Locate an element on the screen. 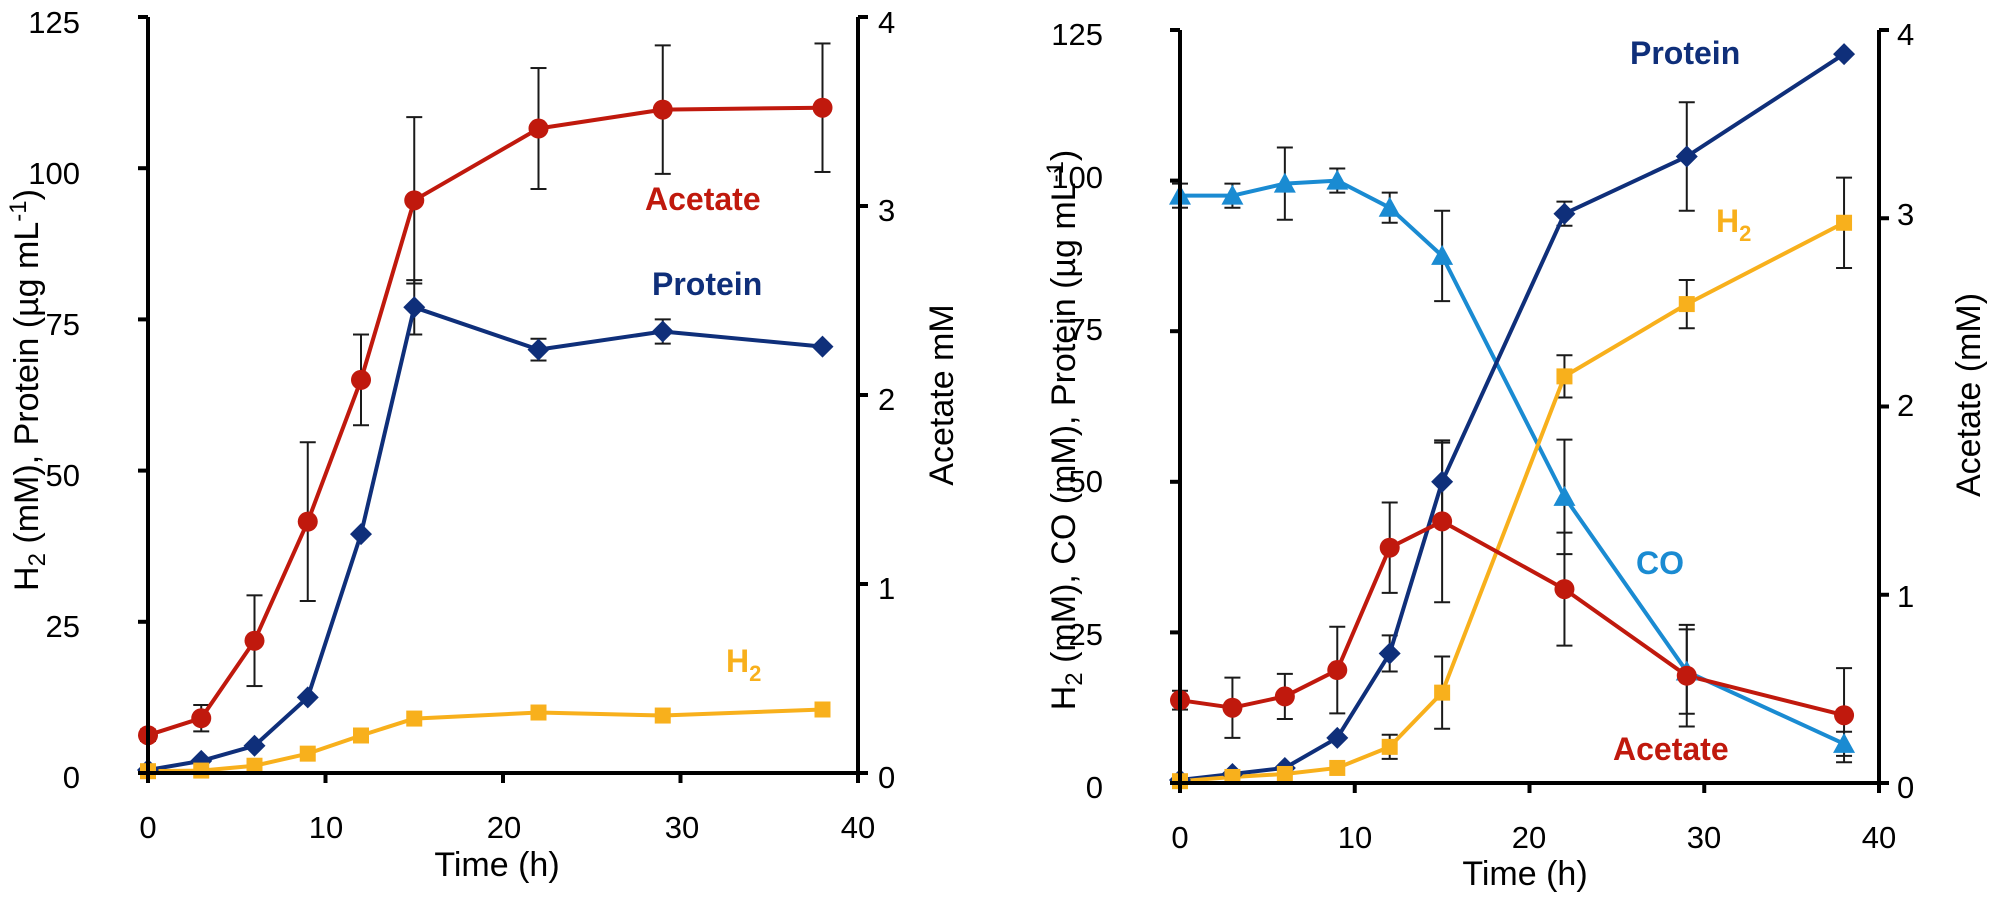  series-label-co: CO is located at coordinates (1660, 563).